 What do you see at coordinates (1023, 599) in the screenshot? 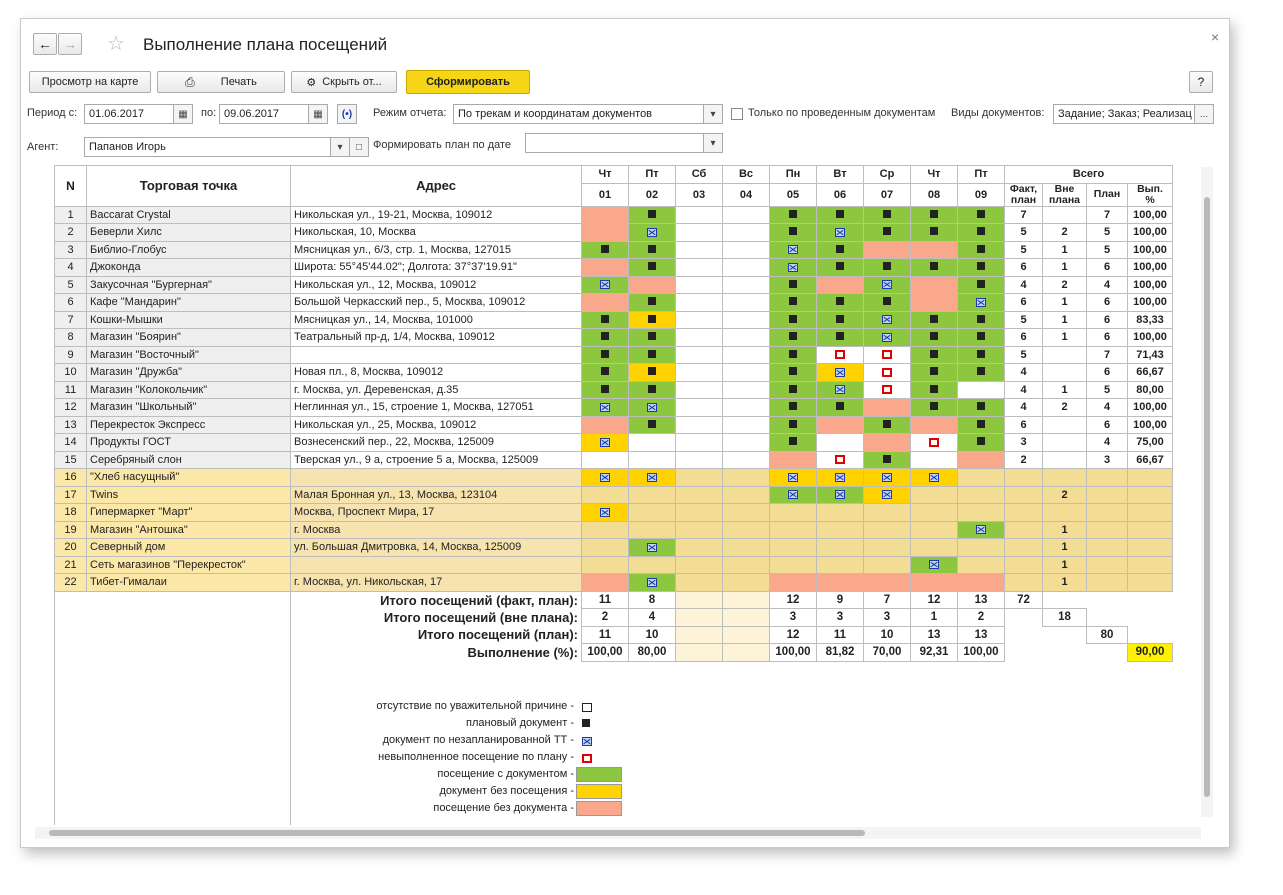
I see `grand-total-value: 72` at bounding box center [1023, 599].